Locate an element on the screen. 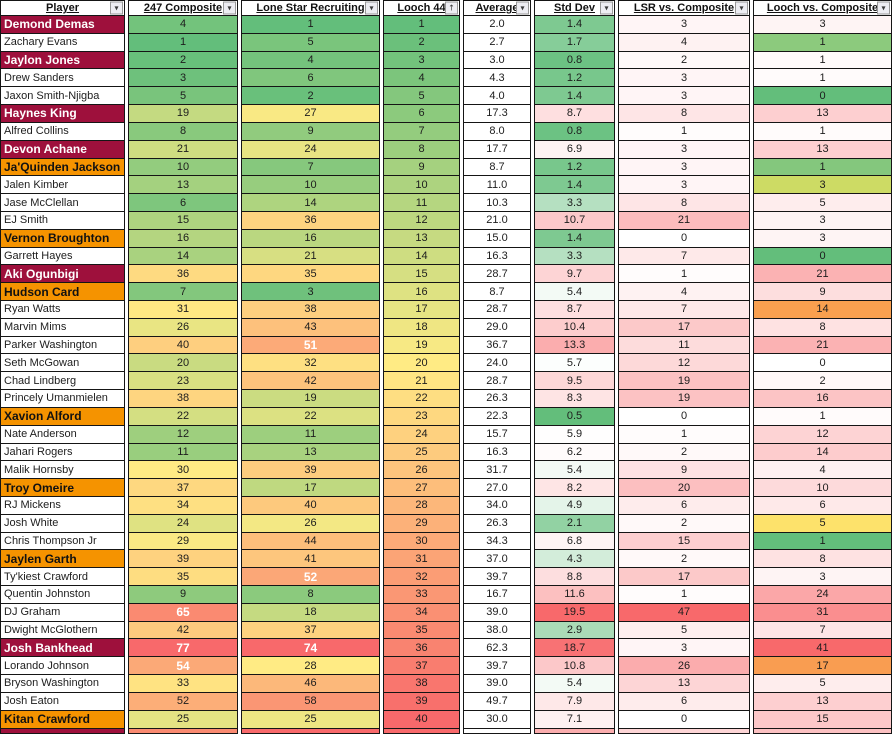 The height and width of the screenshot is (734, 894). value-cell-lsr-vs-composite: 19 is located at coordinates (684, 381).